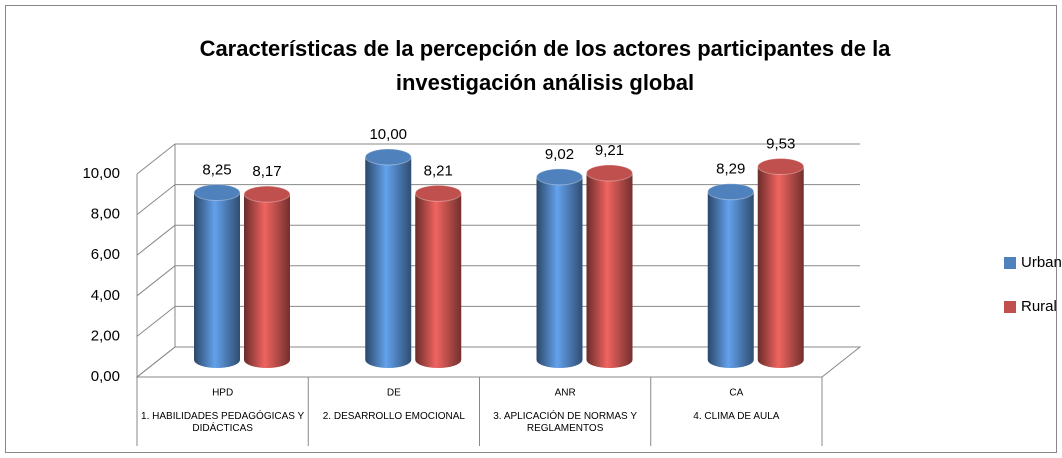  Describe the element at coordinates (105, 335) in the screenshot. I see `y-tick-label: 2,00` at that location.